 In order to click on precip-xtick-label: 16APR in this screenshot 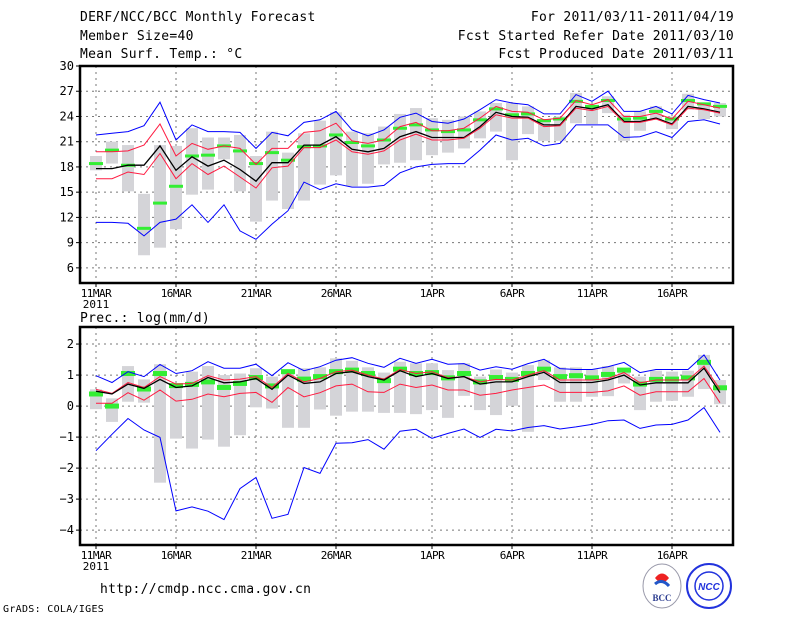, I will do `click(672, 555)`.